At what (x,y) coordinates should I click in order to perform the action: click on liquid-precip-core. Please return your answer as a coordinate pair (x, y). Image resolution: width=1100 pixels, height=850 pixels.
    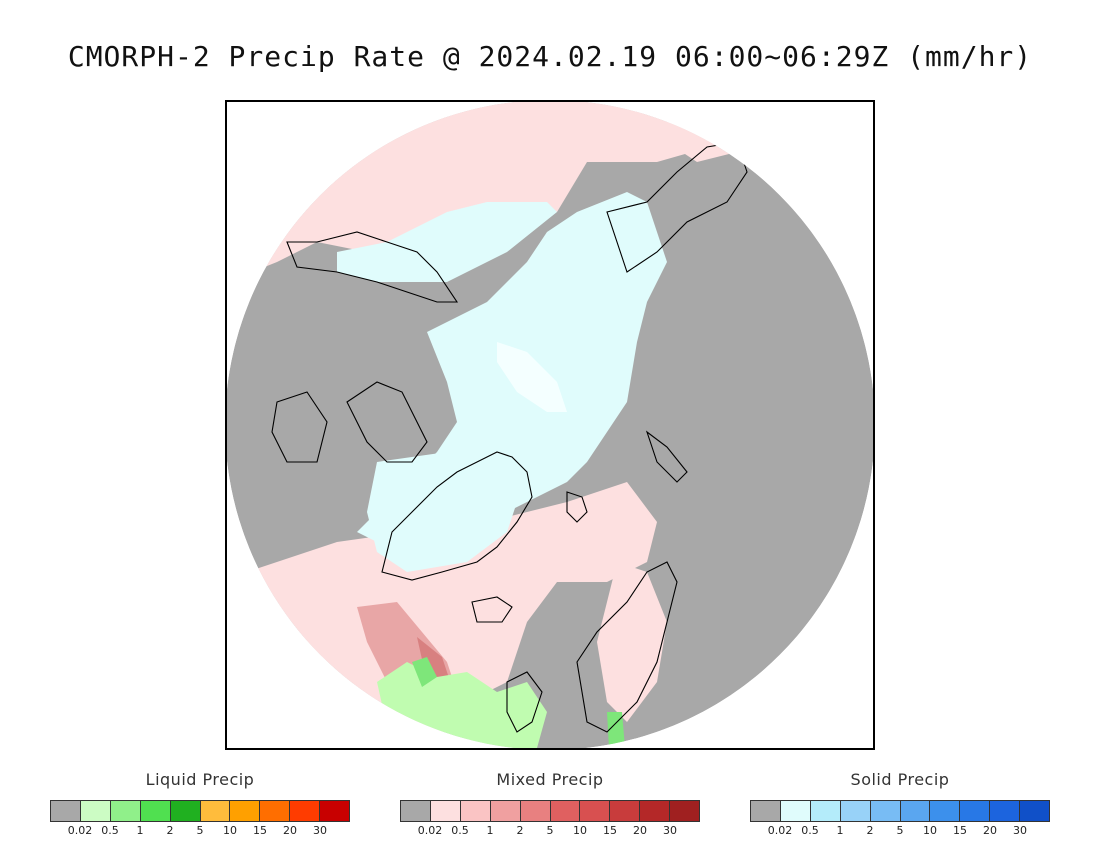
    Looking at the image, I should click on (424, 672).